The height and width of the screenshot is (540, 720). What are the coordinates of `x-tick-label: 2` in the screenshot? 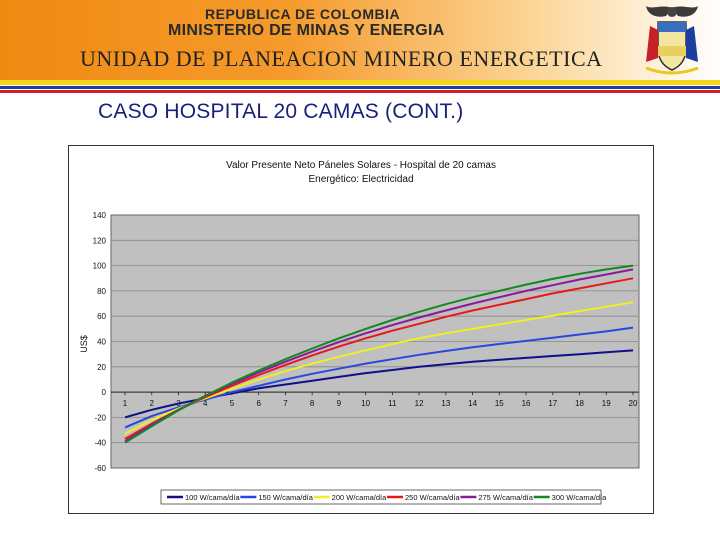 It's located at (152, 403).